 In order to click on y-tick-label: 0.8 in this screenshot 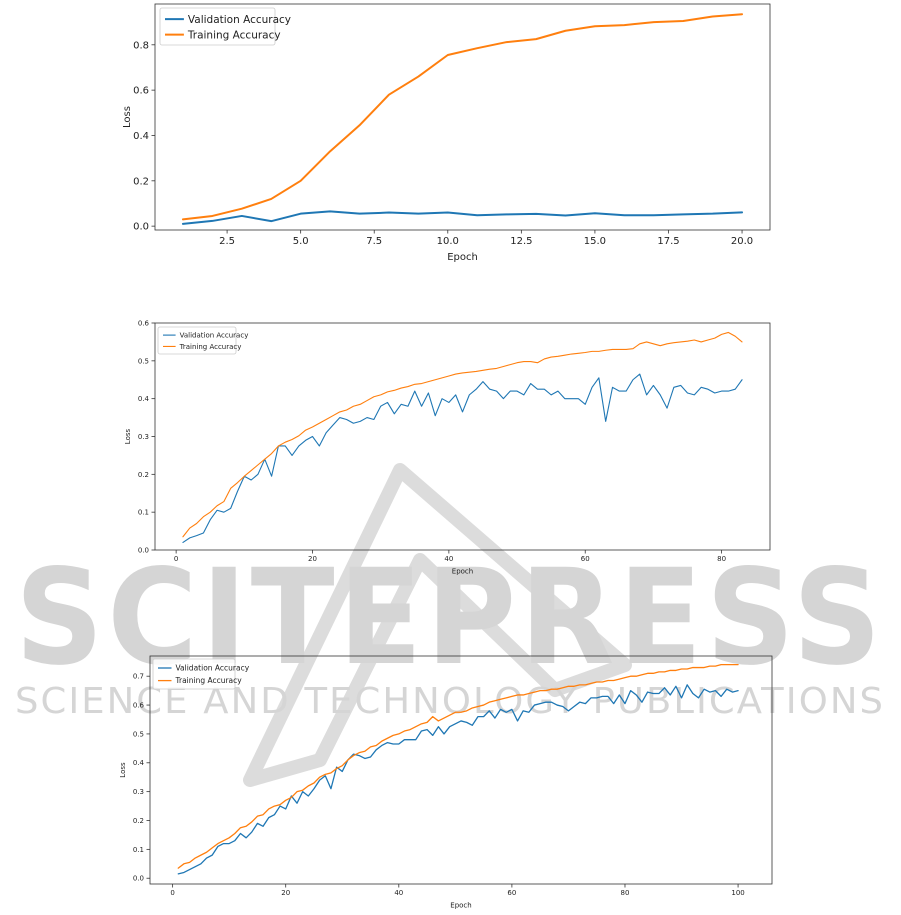, I will do `click(141, 45)`.